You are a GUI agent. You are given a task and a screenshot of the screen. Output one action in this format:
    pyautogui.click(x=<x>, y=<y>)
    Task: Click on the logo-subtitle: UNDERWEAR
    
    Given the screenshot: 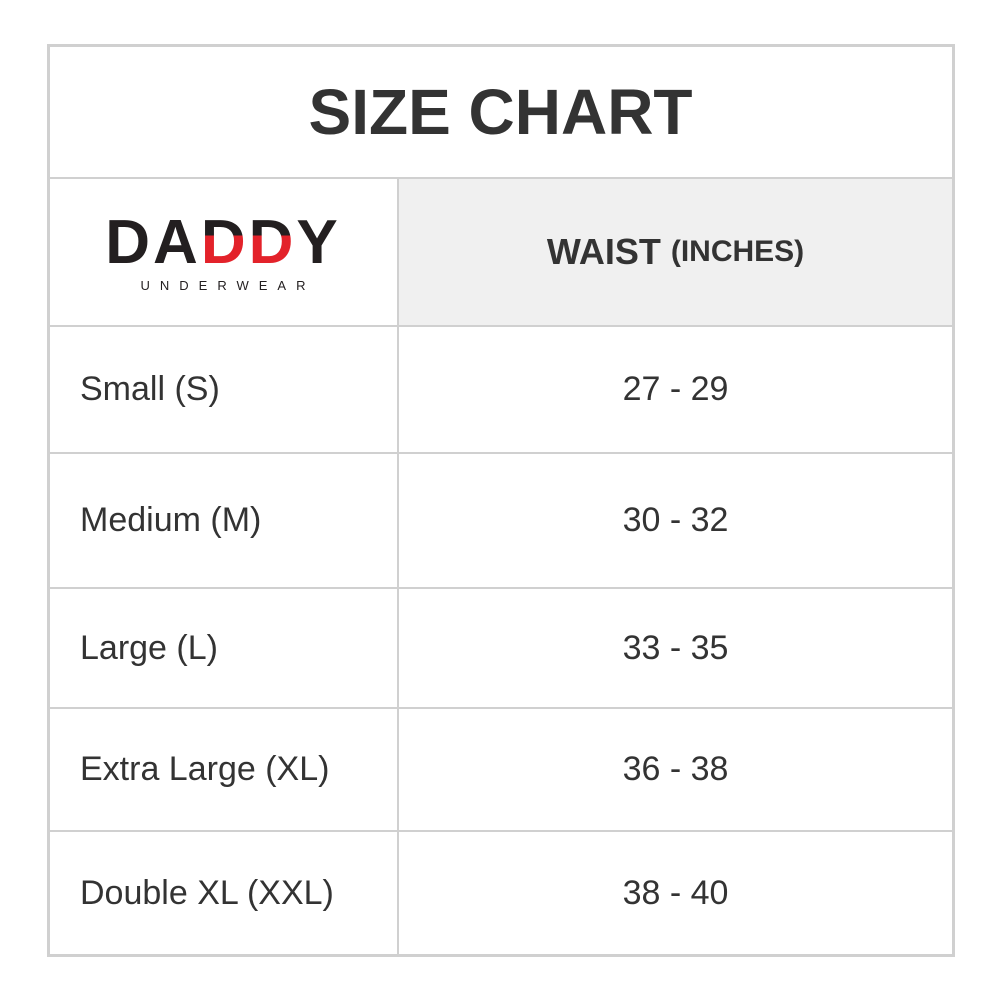 What is the action you would take?
    pyautogui.click(x=228, y=285)
    